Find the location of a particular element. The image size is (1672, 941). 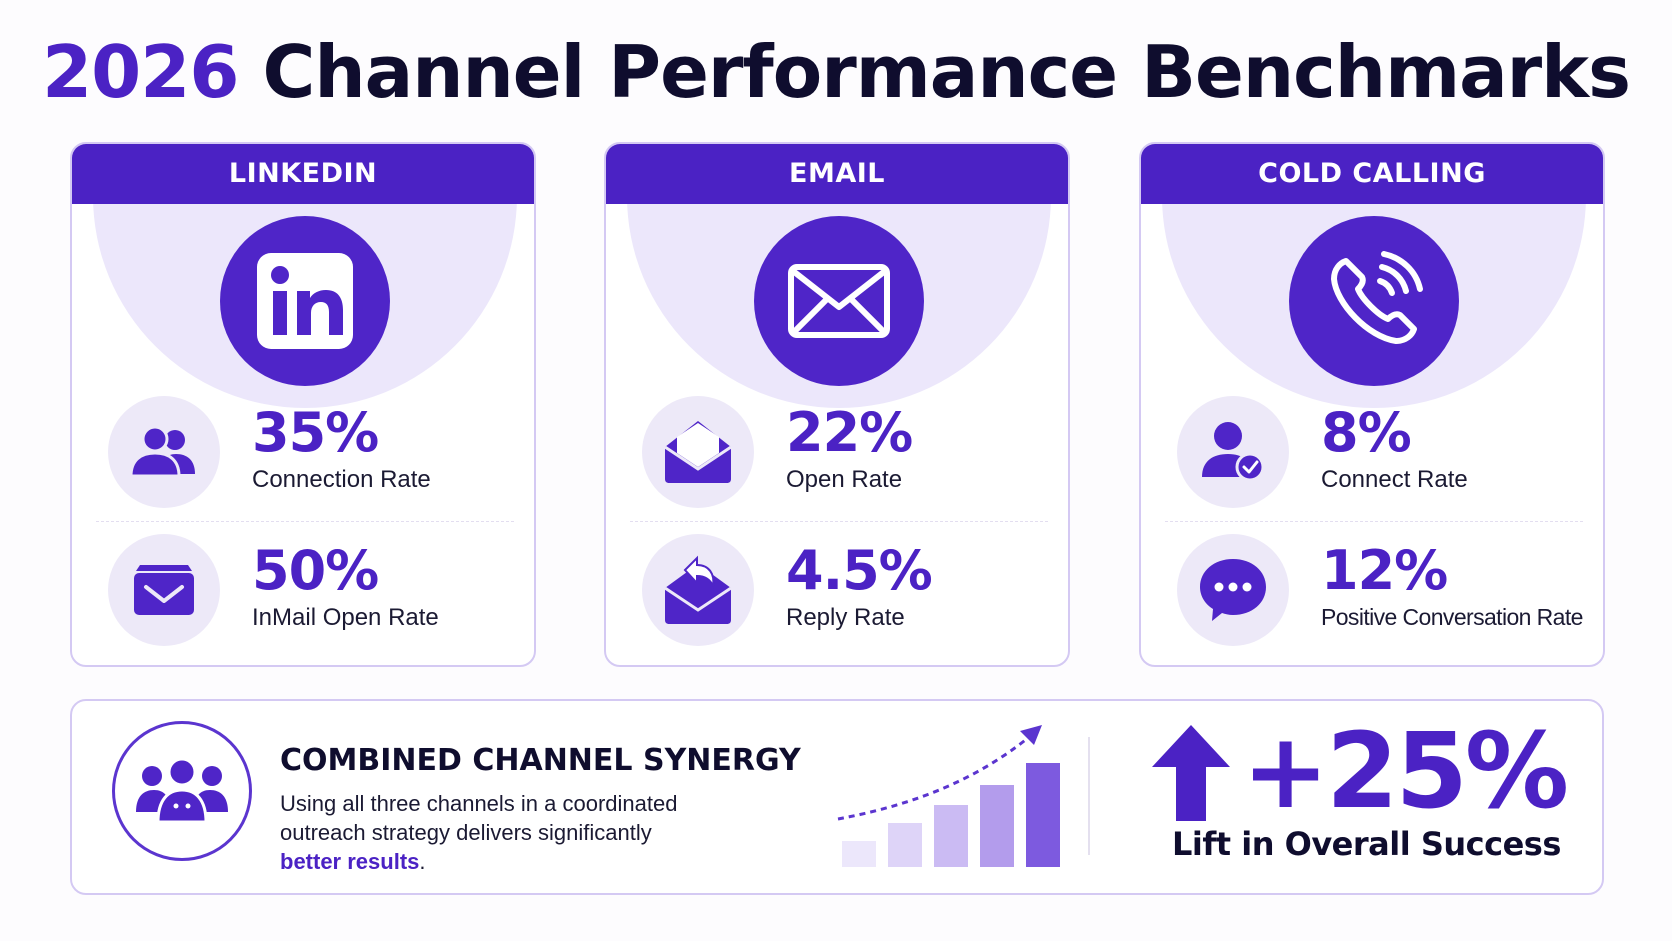

metric-label: Connect Rate is located at coordinates (1394, 479).